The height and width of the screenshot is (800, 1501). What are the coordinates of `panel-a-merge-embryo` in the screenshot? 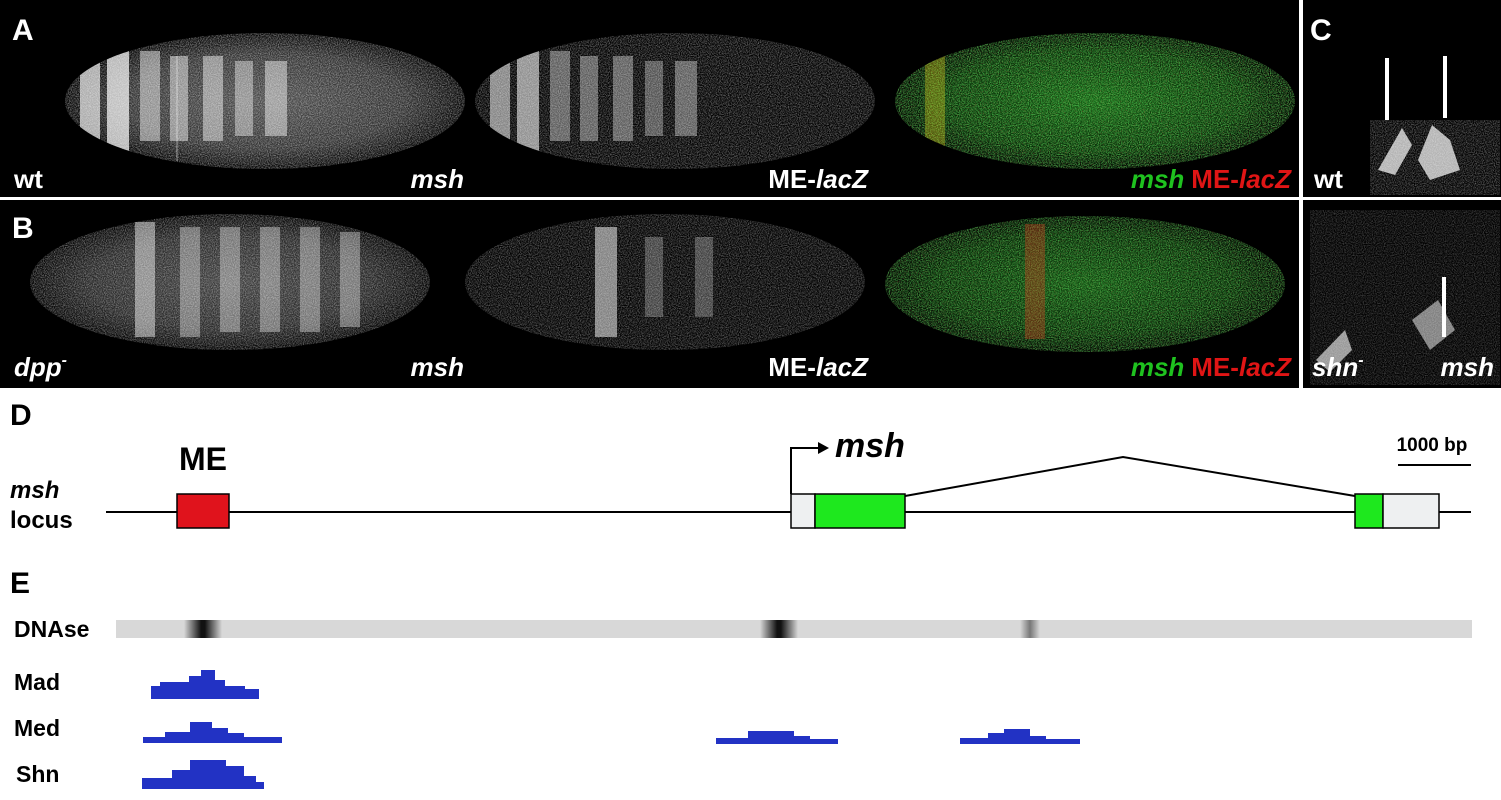 It's located at (1095, 101).